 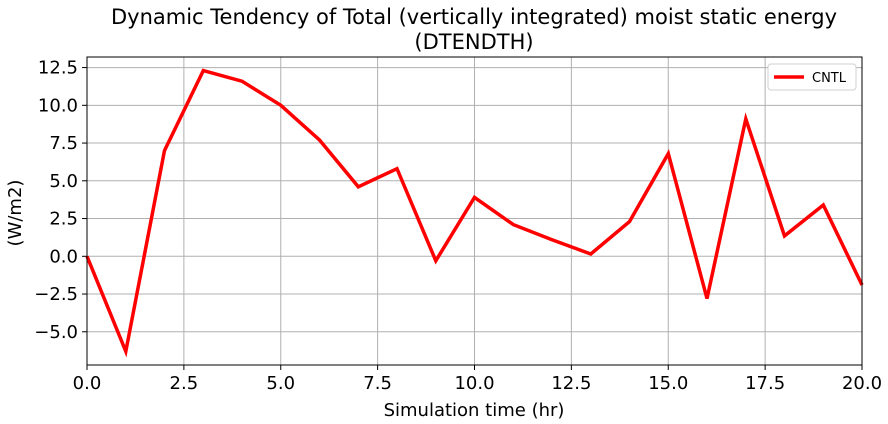 What do you see at coordinates (63, 256) in the screenshot?
I see `y-tick-label: 0.0` at bounding box center [63, 256].